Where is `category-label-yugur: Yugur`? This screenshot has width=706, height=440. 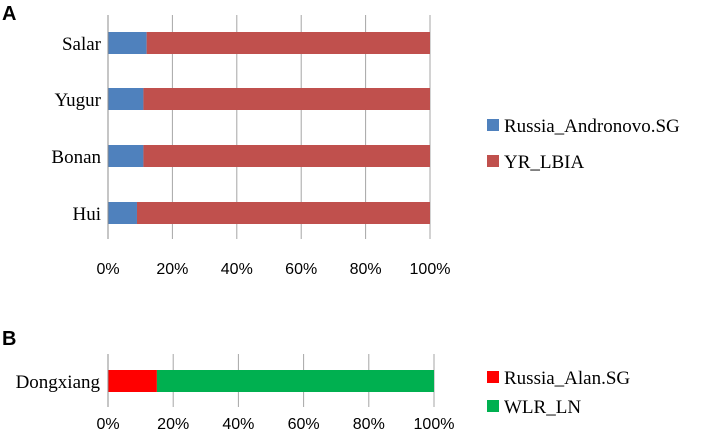 category-label-yugur: Yugur is located at coordinates (78, 100).